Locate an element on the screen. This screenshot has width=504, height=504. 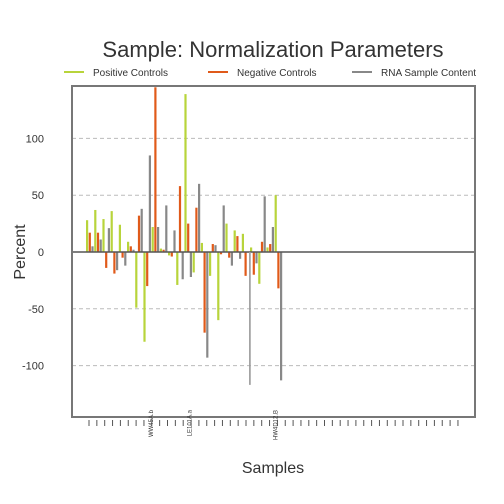
sample-labels: WW45A.b LE101A.a HW4D12.B is located at coordinates (214, 424).